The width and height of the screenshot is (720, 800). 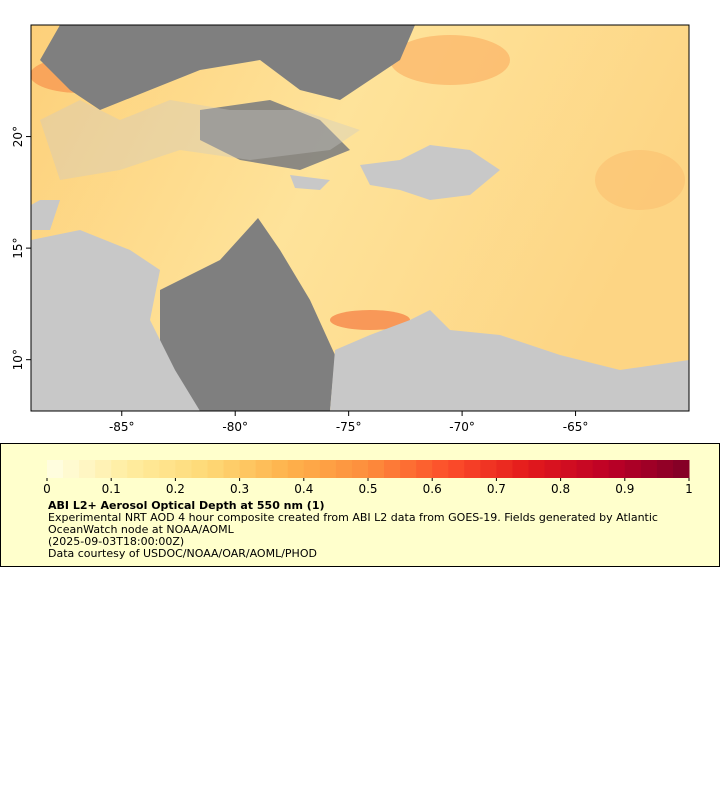 What do you see at coordinates (560, 489) in the screenshot?
I see `colorbar-tick-label: 0.8` at bounding box center [560, 489].